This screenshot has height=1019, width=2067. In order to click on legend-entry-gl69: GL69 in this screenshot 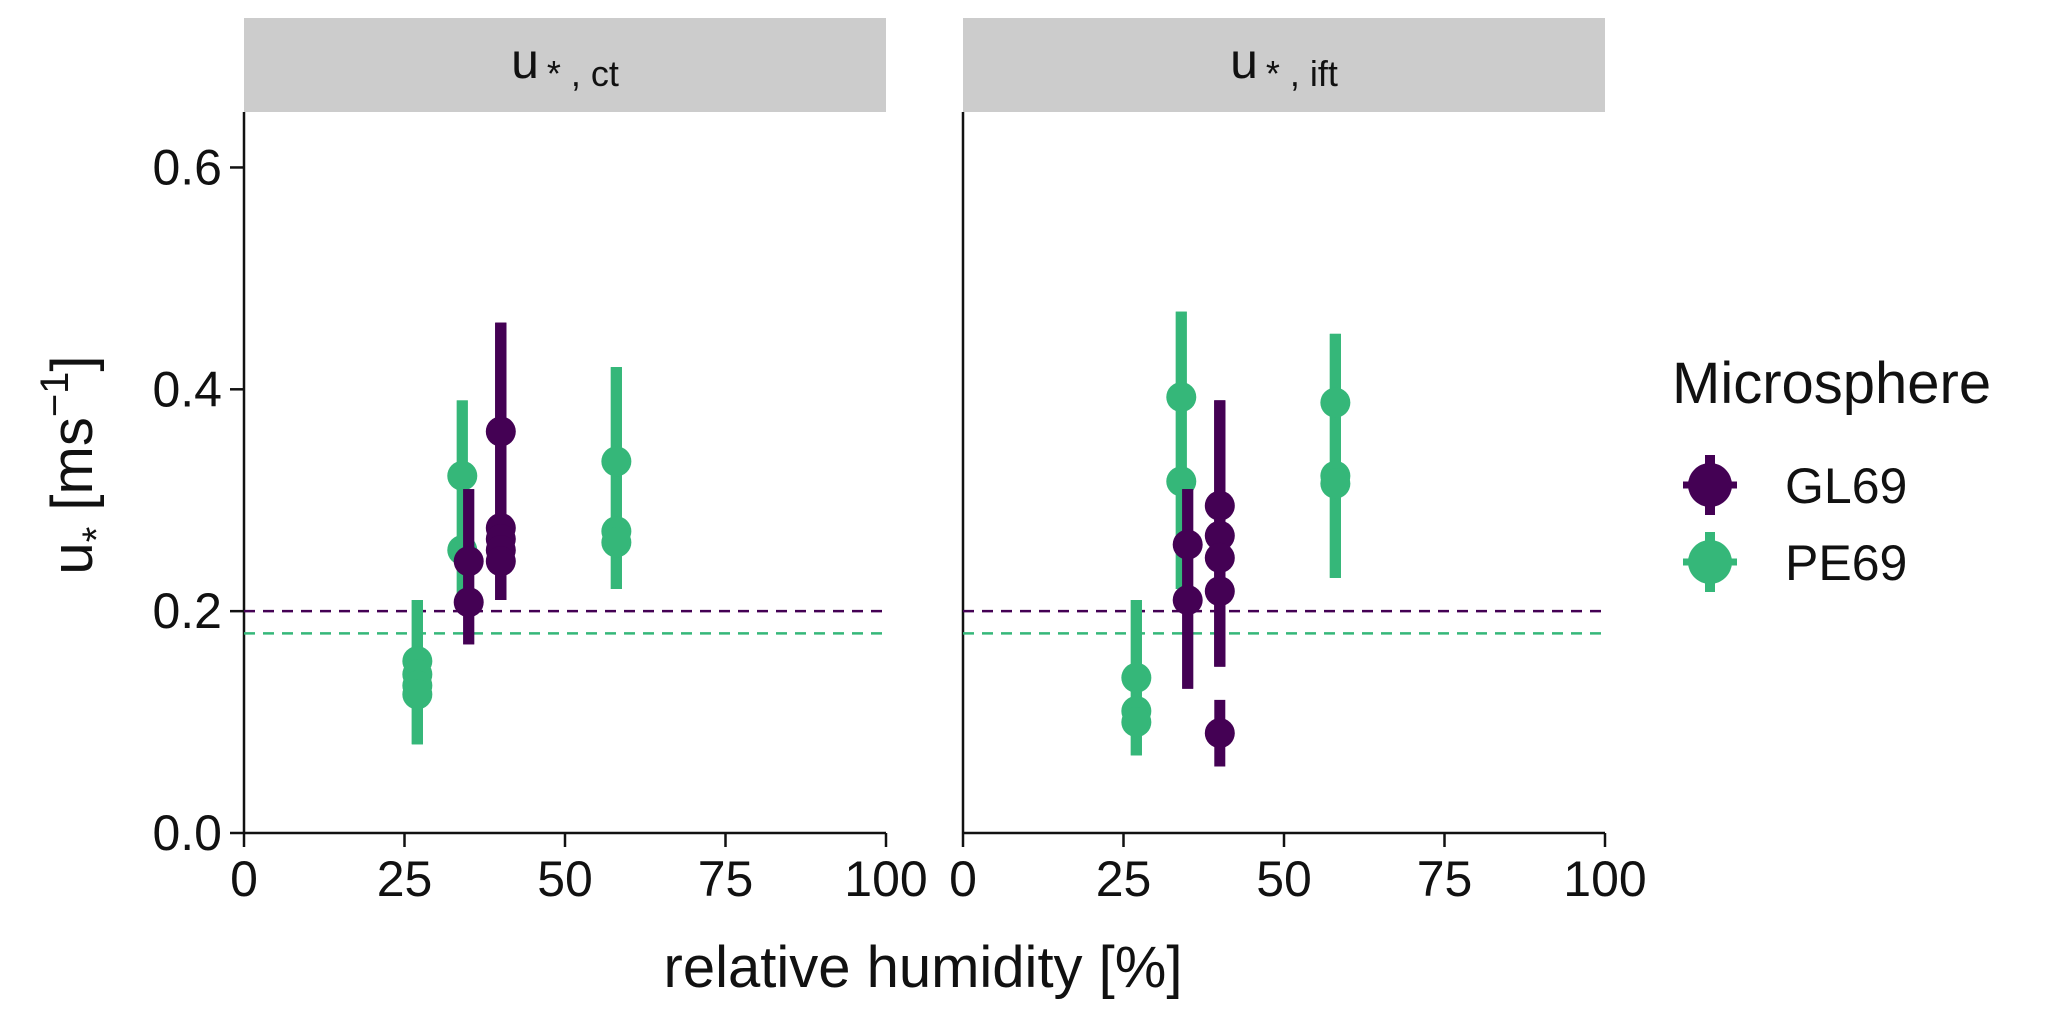, I will do `click(1795, 485)`.